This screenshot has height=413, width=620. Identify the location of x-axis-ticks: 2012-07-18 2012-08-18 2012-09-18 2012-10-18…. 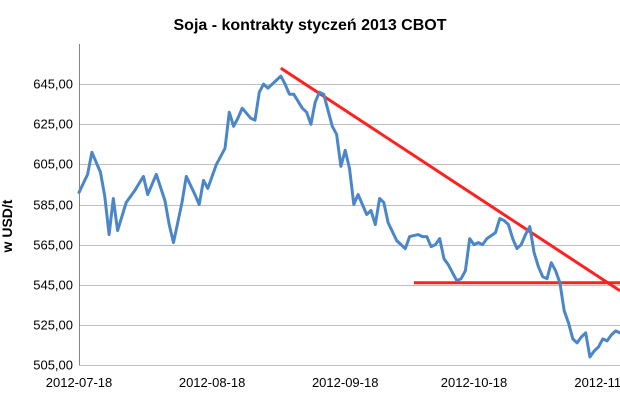
(333, 382).